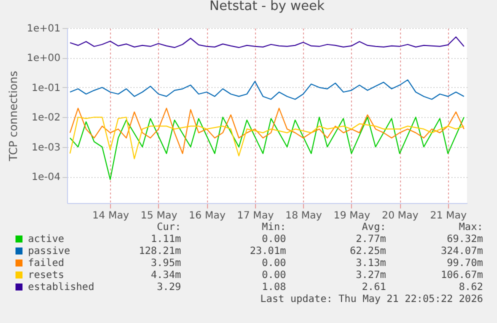  Describe the element at coordinates (165, 276) in the screenshot. I see `text: 4.34m` at that location.